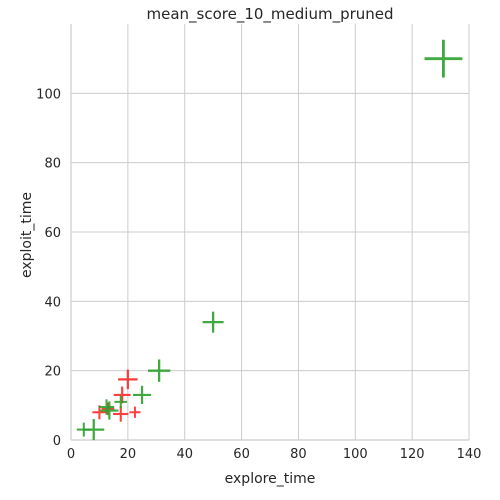  Describe the element at coordinates (241, 454) in the screenshot. I see `x-tick-label: 60` at that location.